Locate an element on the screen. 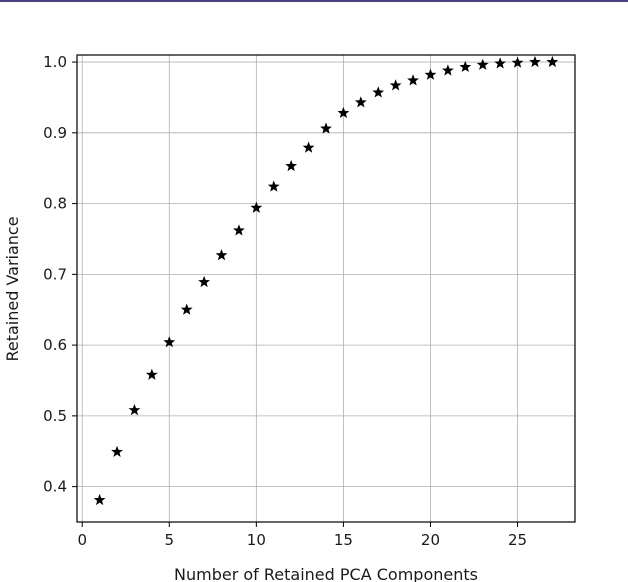 The image size is (628, 582). x-tick-label: 15 is located at coordinates (343, 540).